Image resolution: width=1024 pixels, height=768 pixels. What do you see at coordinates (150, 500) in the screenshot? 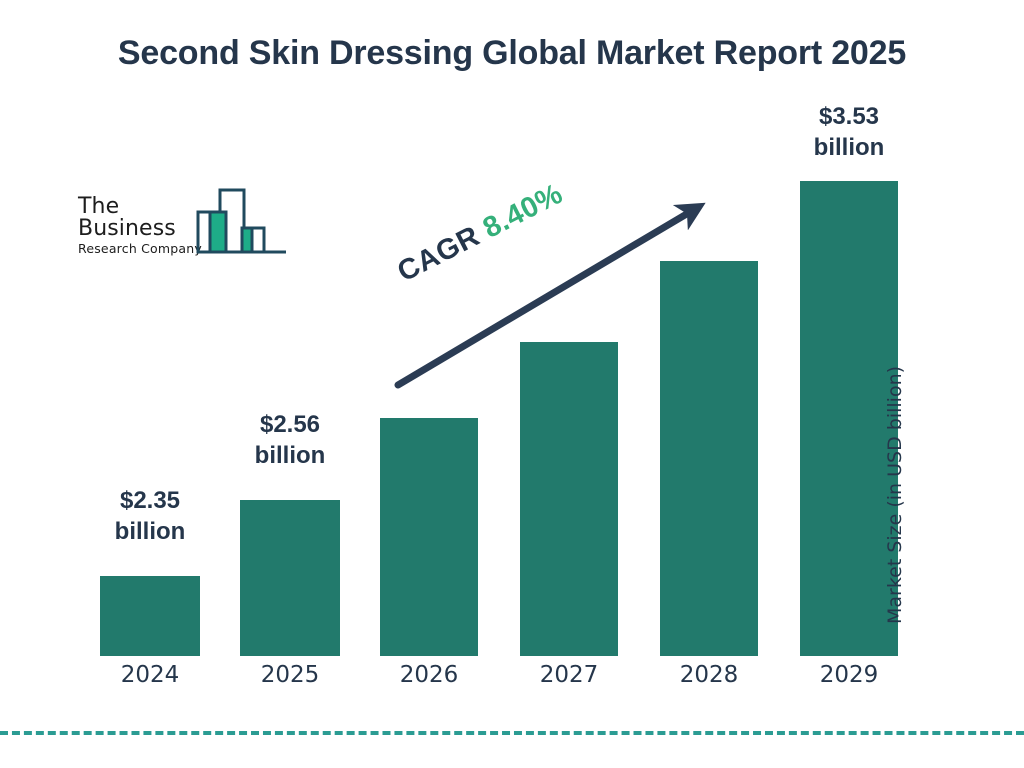
I see `bar-value-label-2024-line1: $2.35` at bounding box center [150, 500].